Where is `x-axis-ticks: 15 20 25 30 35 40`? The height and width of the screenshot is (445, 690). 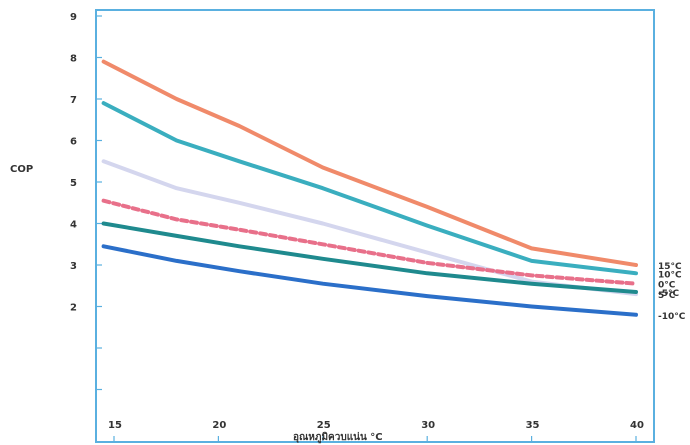 x-axis-ticks: 15 20 25 30 35 40 is located at coordinates (376, 431).